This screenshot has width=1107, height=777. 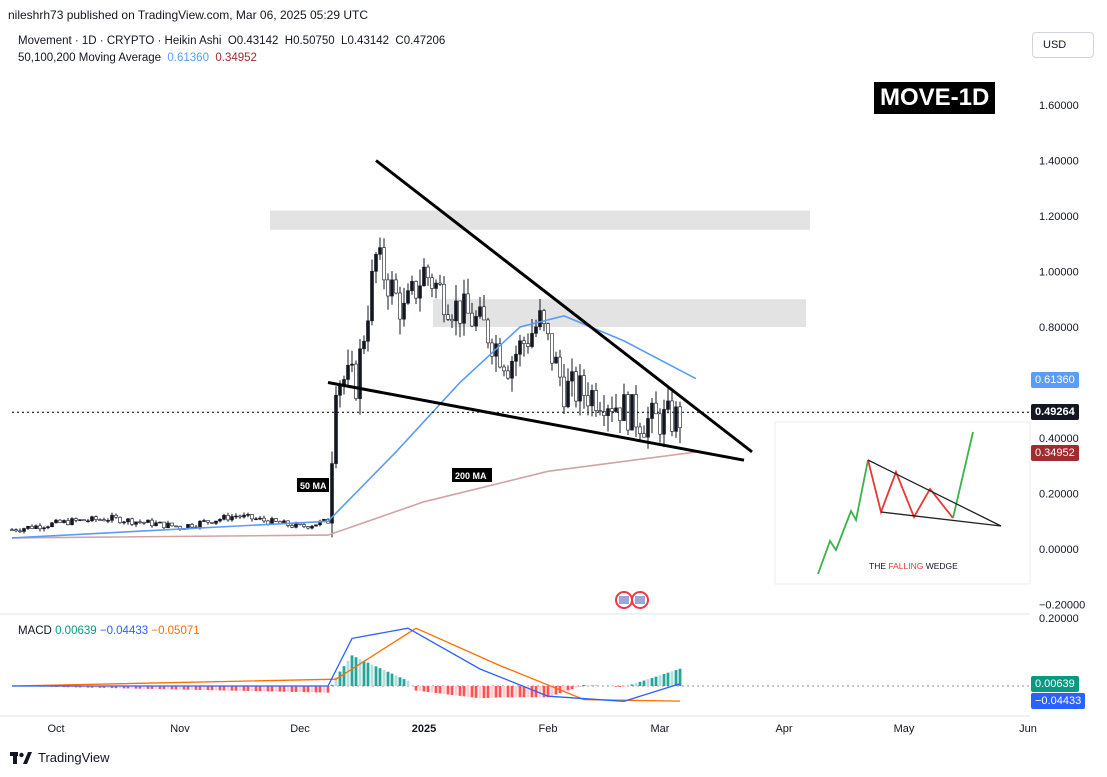 I want to click on inset-wedge-top, so click(x=934, y=493).